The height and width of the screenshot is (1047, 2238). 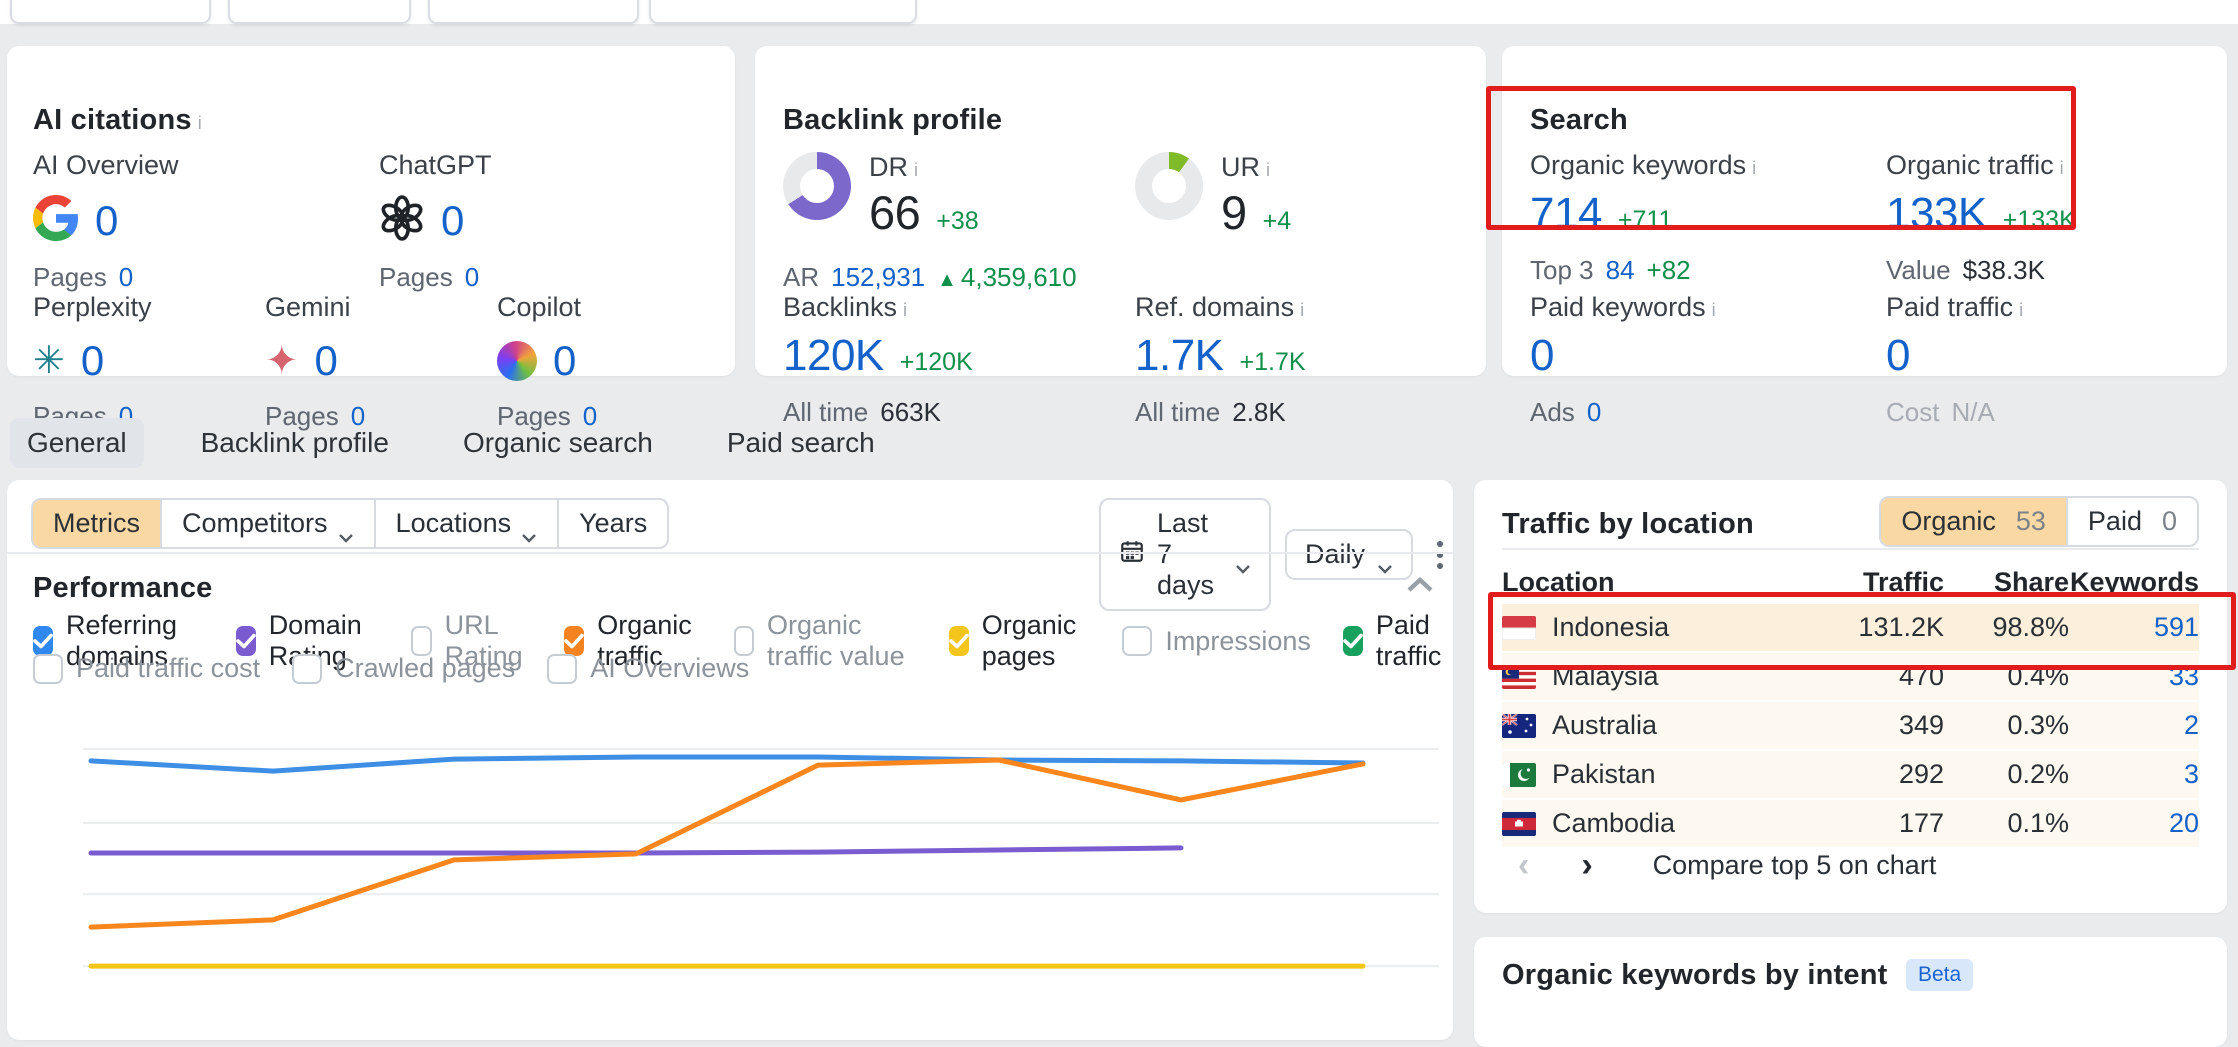 What do you see at coordinates (1973, 521) in the screenshot?
I see `toggle-organic: Organic 53` at bounding box center [1973, 521].